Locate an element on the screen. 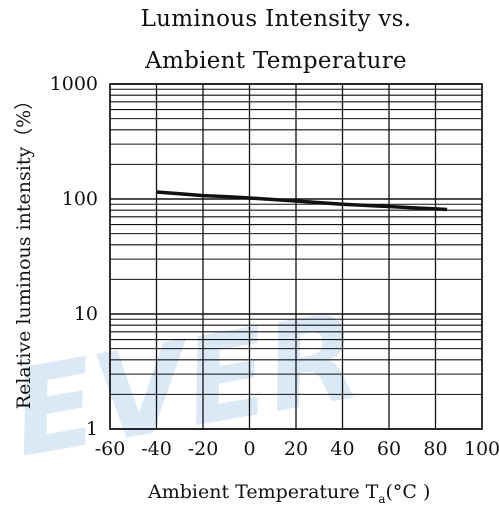  chart-title-line1: Luminous Intensity vs. is located at coordinates (276, 19).